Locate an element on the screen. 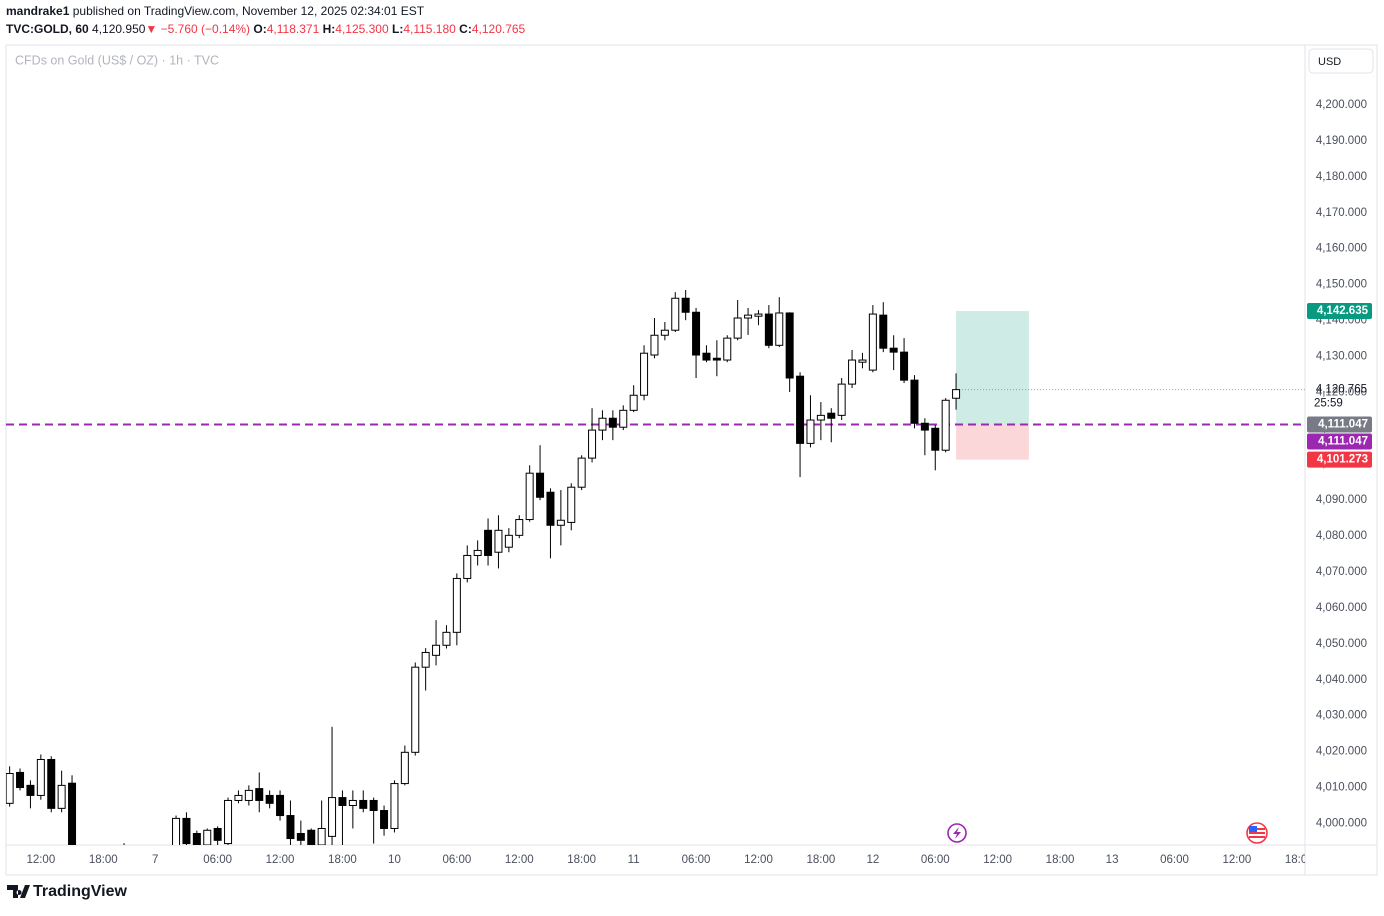  target-zone is located at coordinates (992, 368).